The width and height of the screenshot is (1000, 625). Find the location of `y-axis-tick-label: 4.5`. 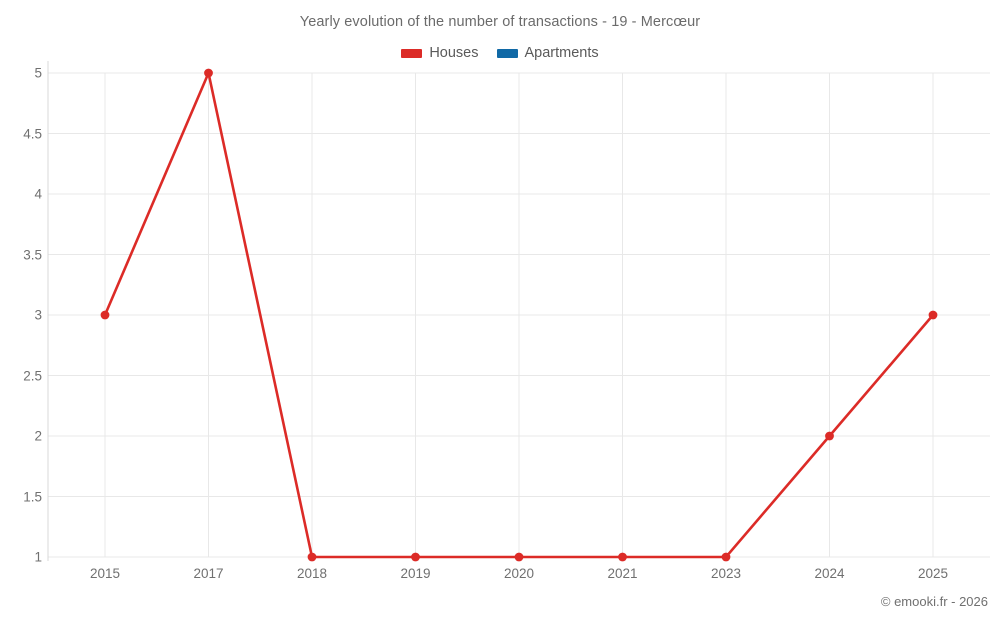

y-axis-tick-label: 4.5 is located at coordinates (32, 133).